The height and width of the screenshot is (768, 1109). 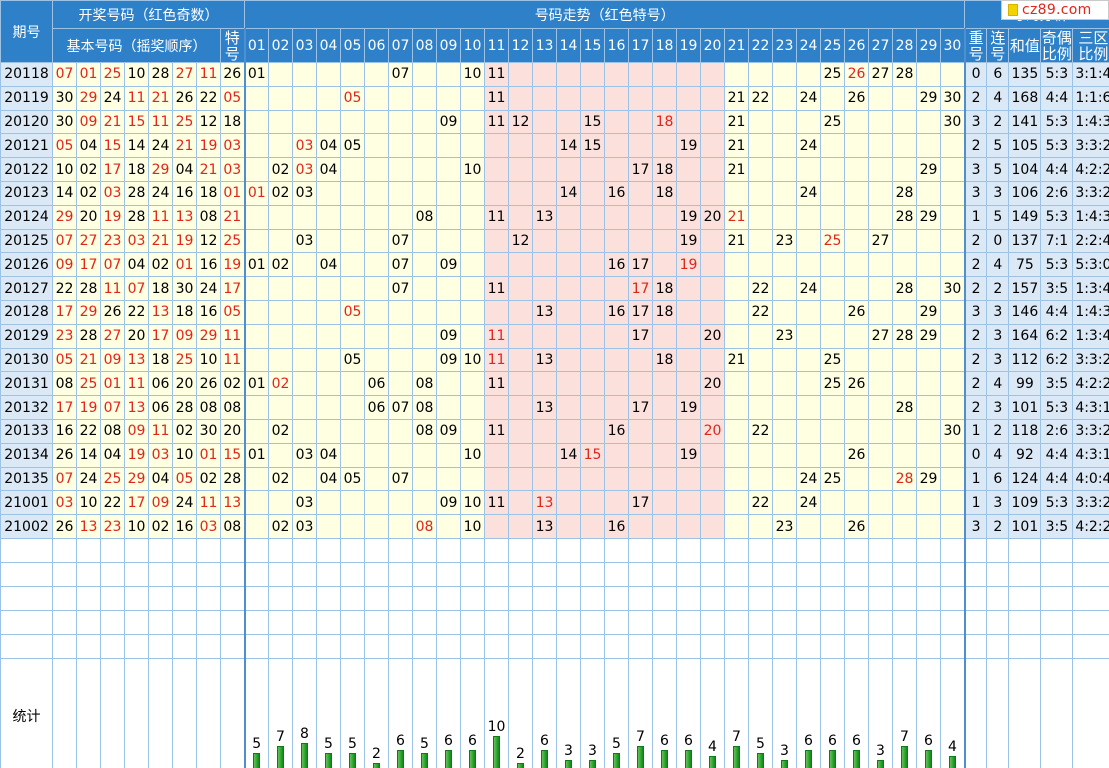 I want to click on basic-number-cell: 24, so click(x=88, y=479).